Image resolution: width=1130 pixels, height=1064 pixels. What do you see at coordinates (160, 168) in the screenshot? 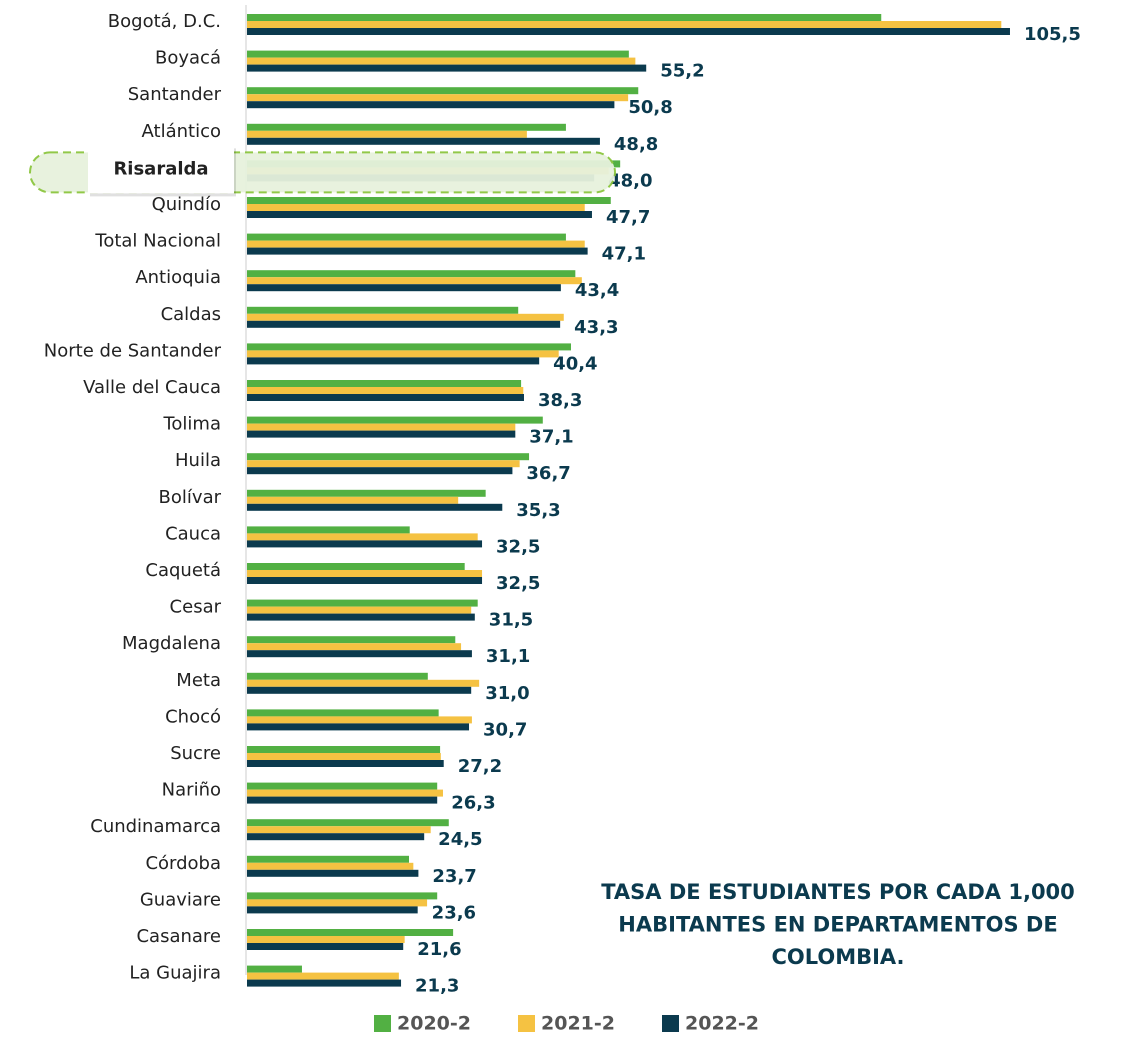
I see `category-label: Risaralda` at bounding box center [160, 168].